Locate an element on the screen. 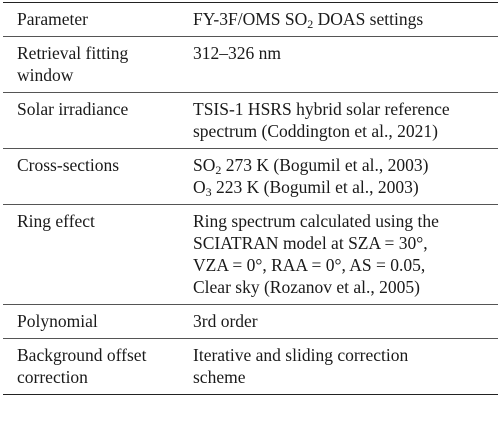 Image resolution: width=500 pixels, height=446 pixels. header-parameter-cell: Parameter is located at coordinates (97, 19).